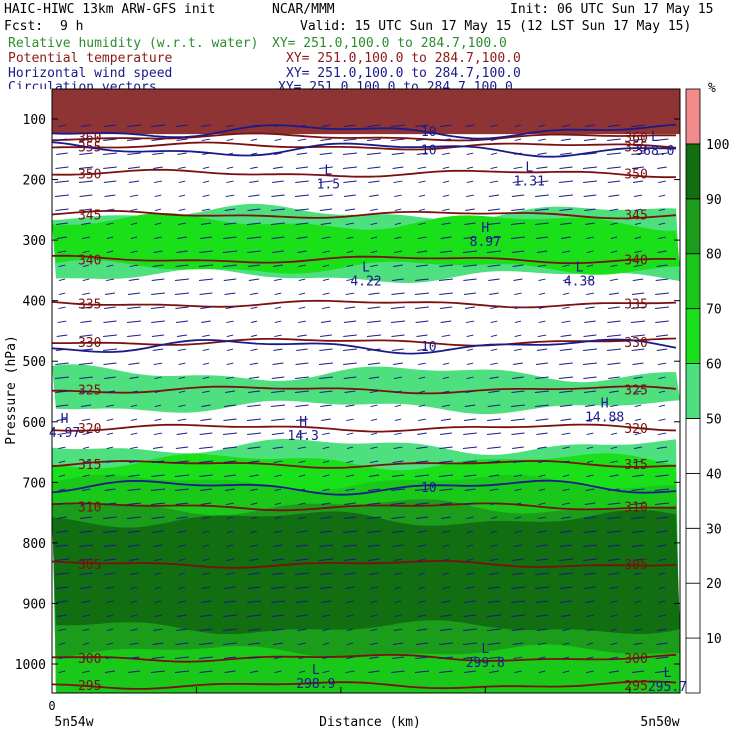 Image resolution: width=740 pixels, height=740 pixels. I want to click on y-tick-label: 400, so click(34, 302).